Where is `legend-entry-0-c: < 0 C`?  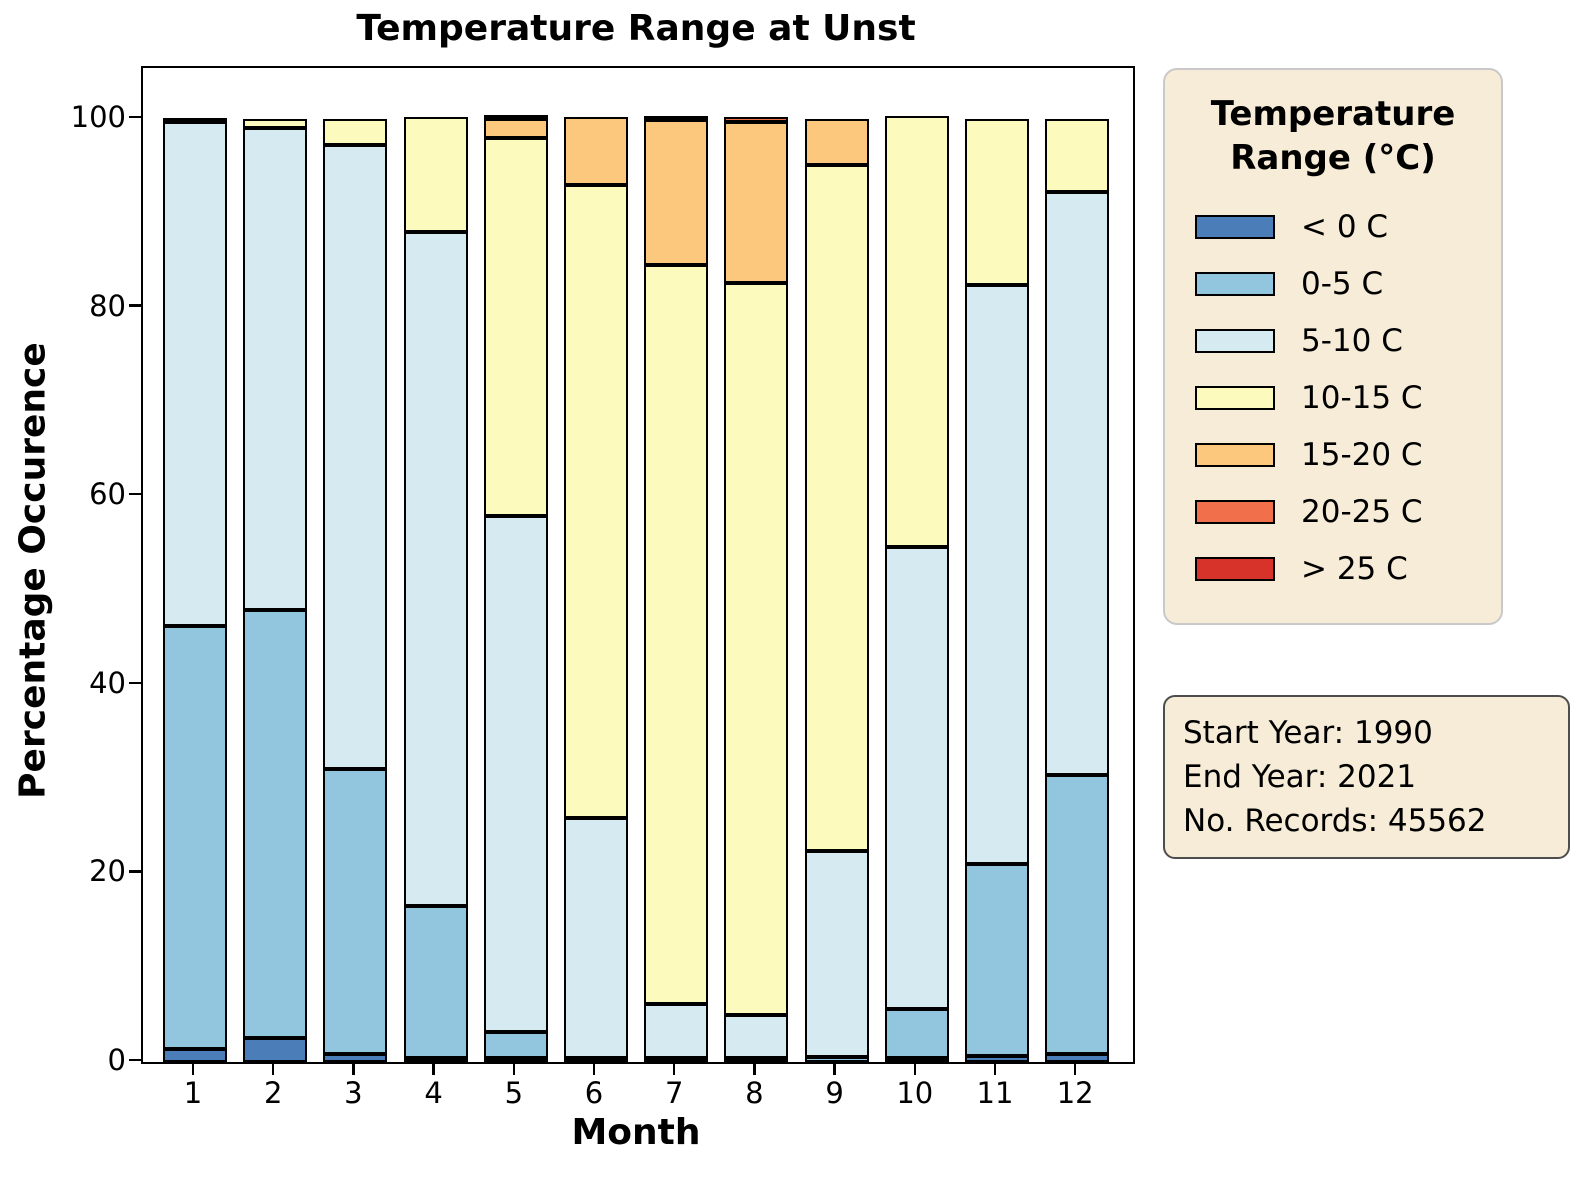 legend-entry-0-c: < 0 C is located at coordinates (1333, 226).